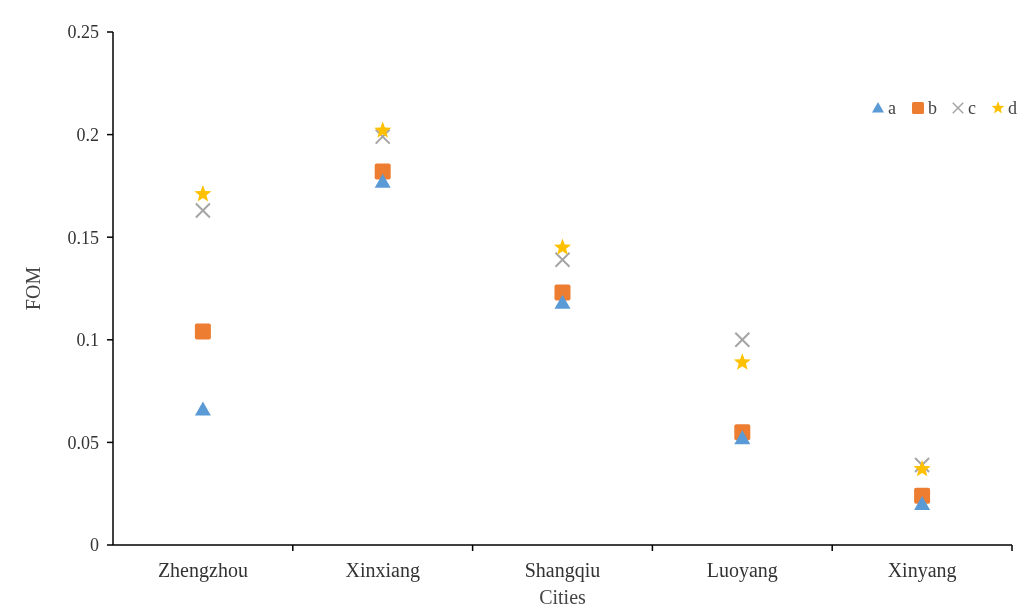 This screenshot has height=615, width=1024. What do you see at coordinates (562, 570) in the screenshot?
I see `x-tick-label: Shangqiu` at bounding box center [562, 570].